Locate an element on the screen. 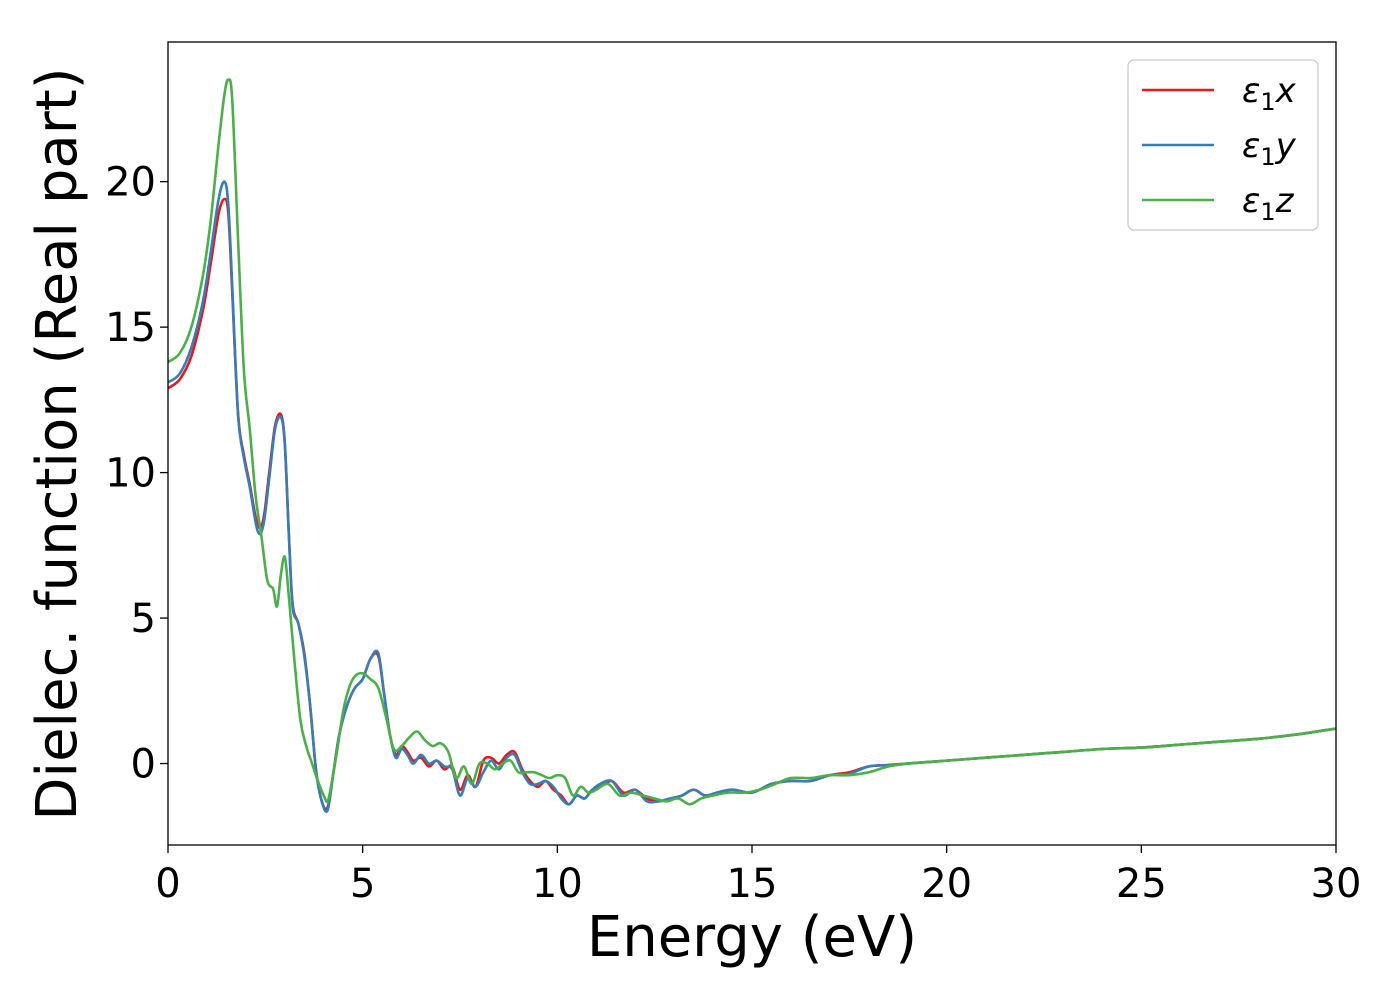  legend-label: ε1x is located at coordinates (1269, 93).